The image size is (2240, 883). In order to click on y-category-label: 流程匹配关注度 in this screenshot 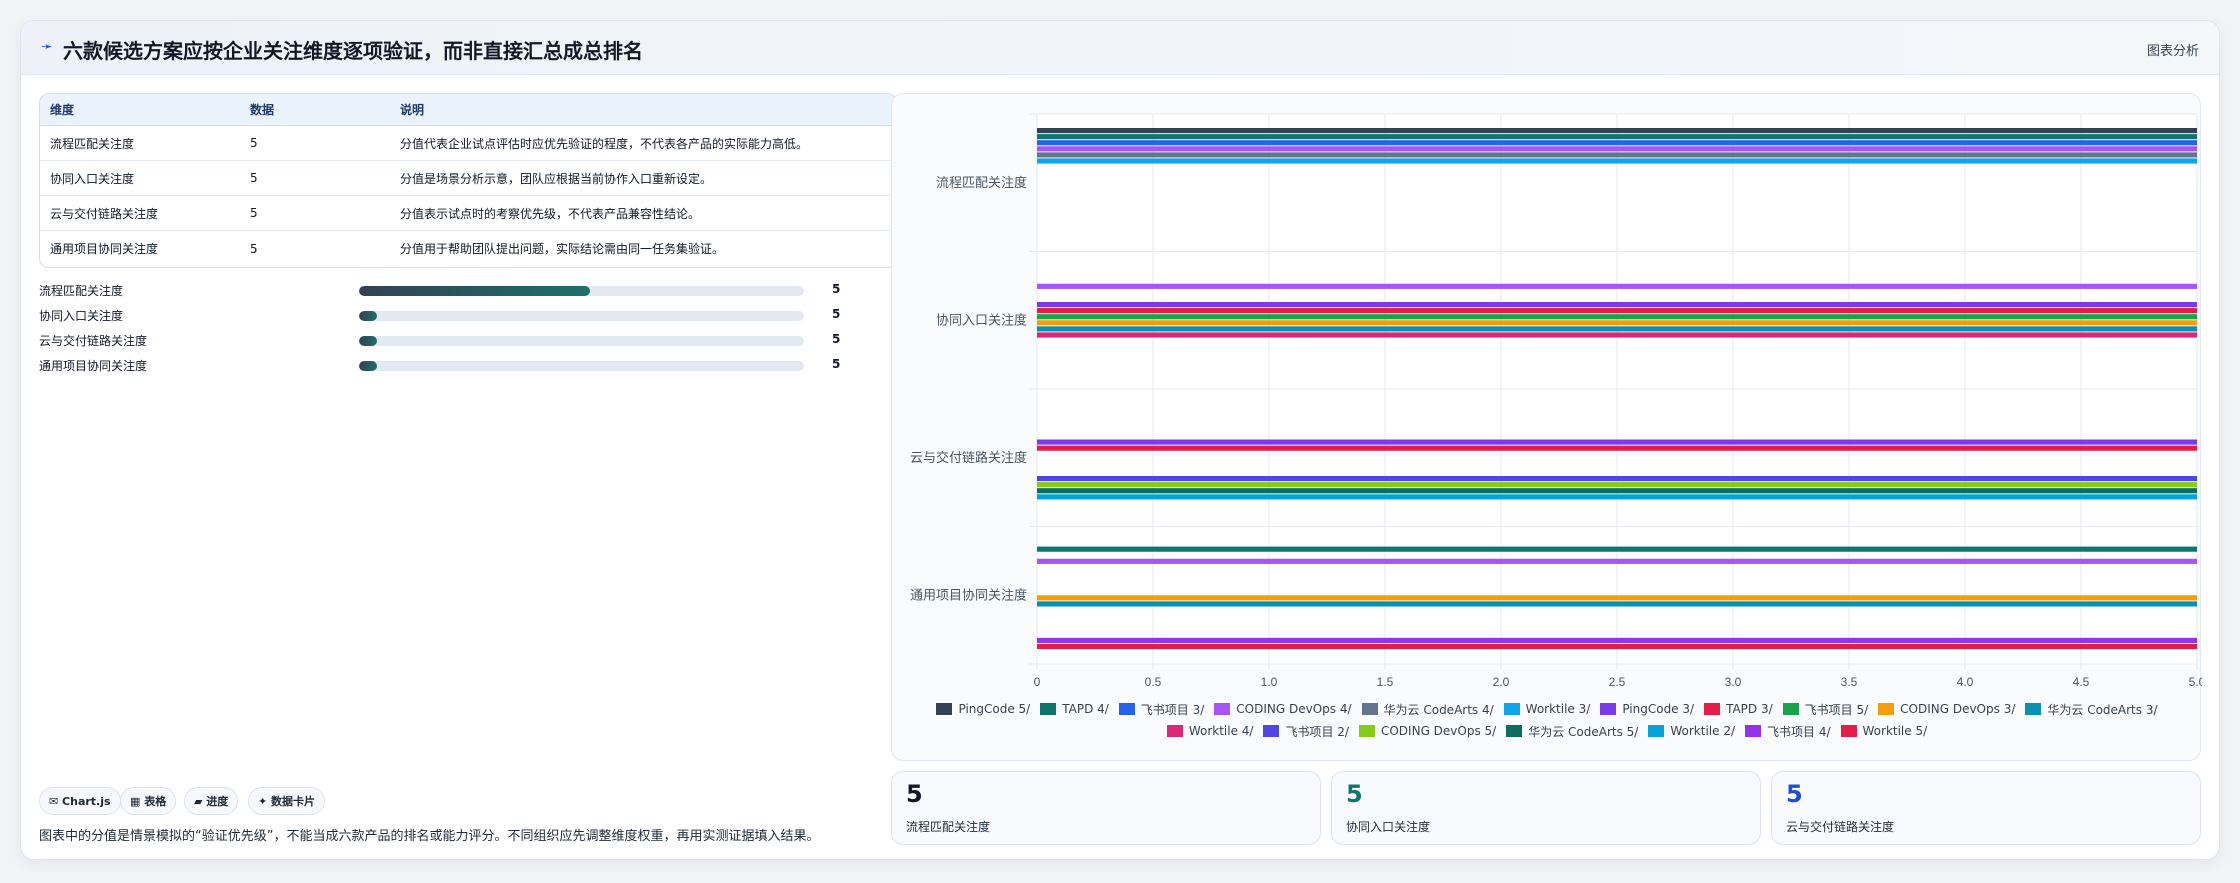, I will do `click(981, 182)`.